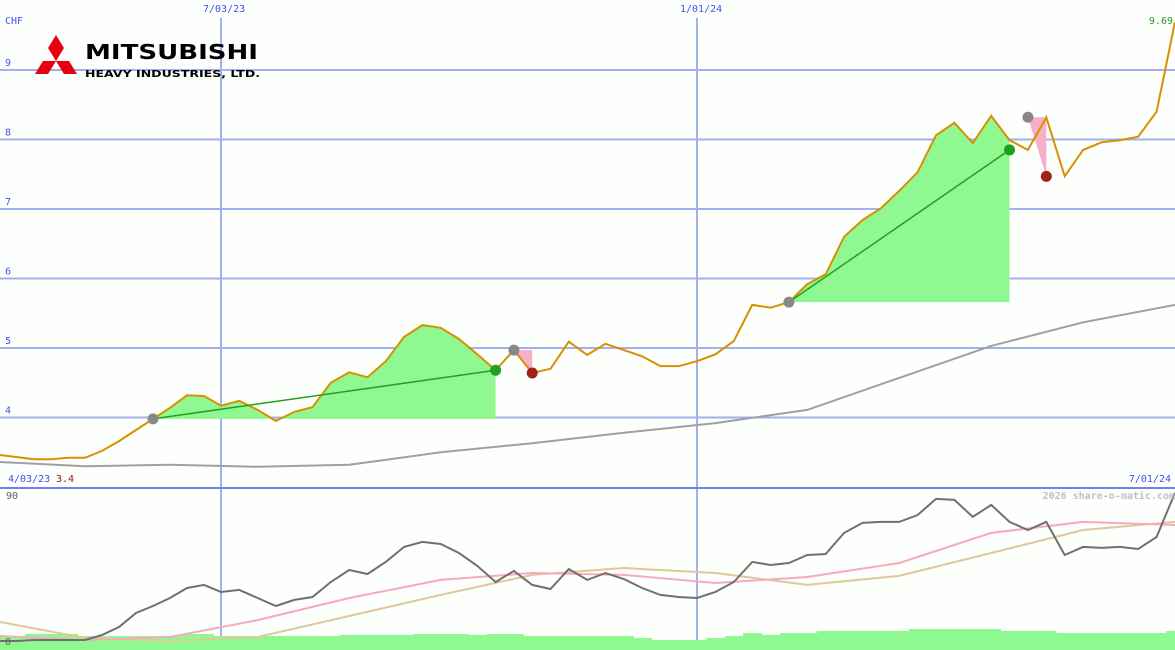  I want to click on company-logo: MITSUBISHI HEAVY INDUSTRIES, LTD., so click(147, 57).